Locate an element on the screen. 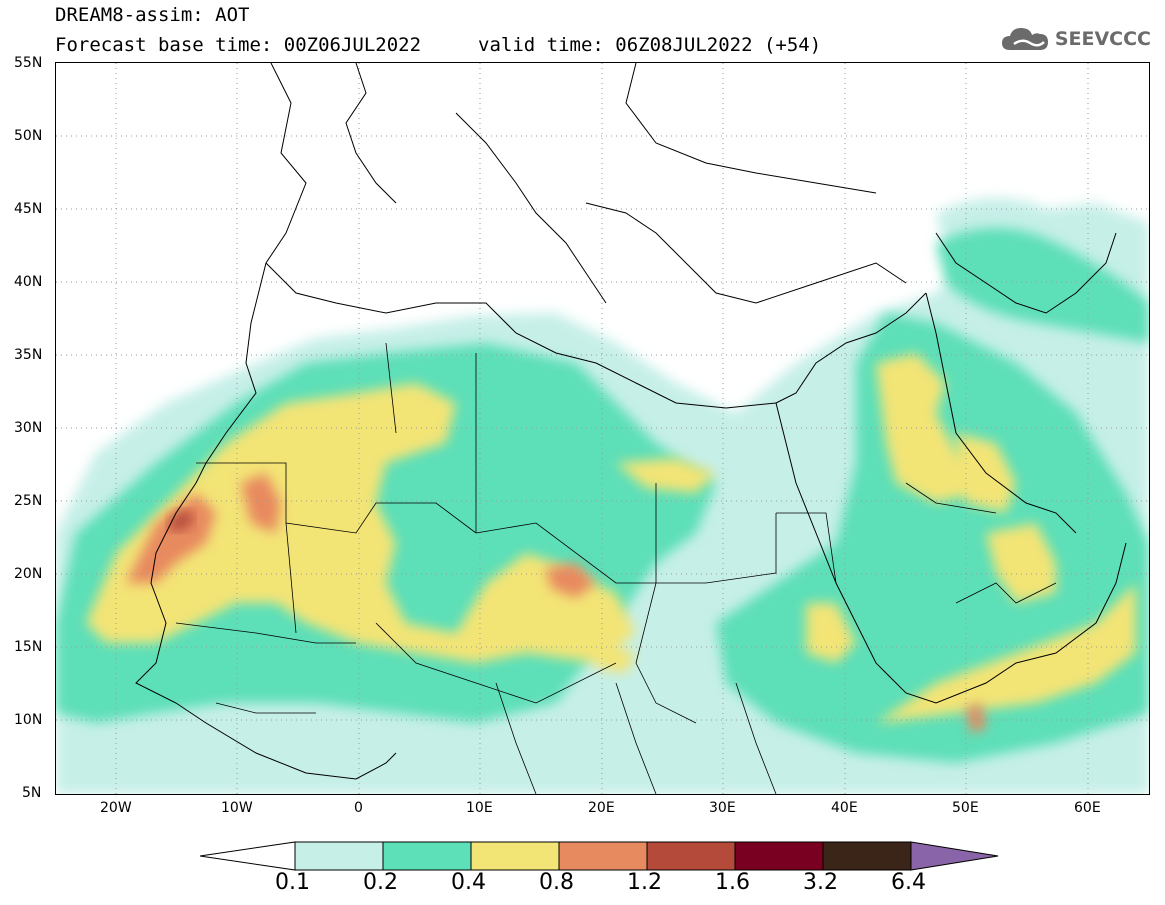  lat-label: 55N is located at coordinates (28, 63).